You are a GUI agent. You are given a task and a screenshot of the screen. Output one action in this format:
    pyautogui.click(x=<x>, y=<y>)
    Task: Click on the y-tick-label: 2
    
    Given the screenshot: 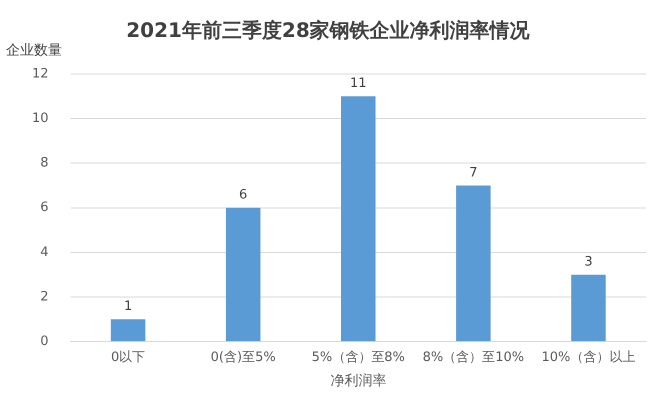 What is the action you would take?
    pyautogui.click(x=44, y=296)
    